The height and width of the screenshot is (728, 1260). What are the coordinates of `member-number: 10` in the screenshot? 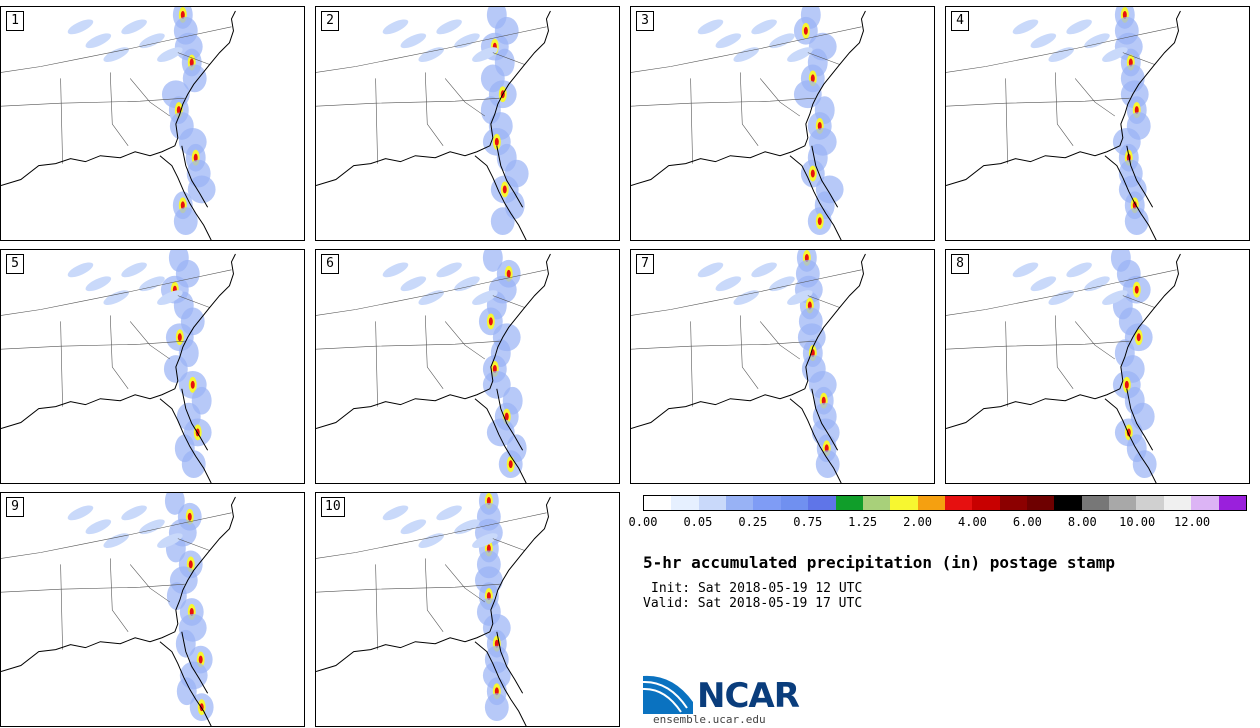 It's located at (333, 507).